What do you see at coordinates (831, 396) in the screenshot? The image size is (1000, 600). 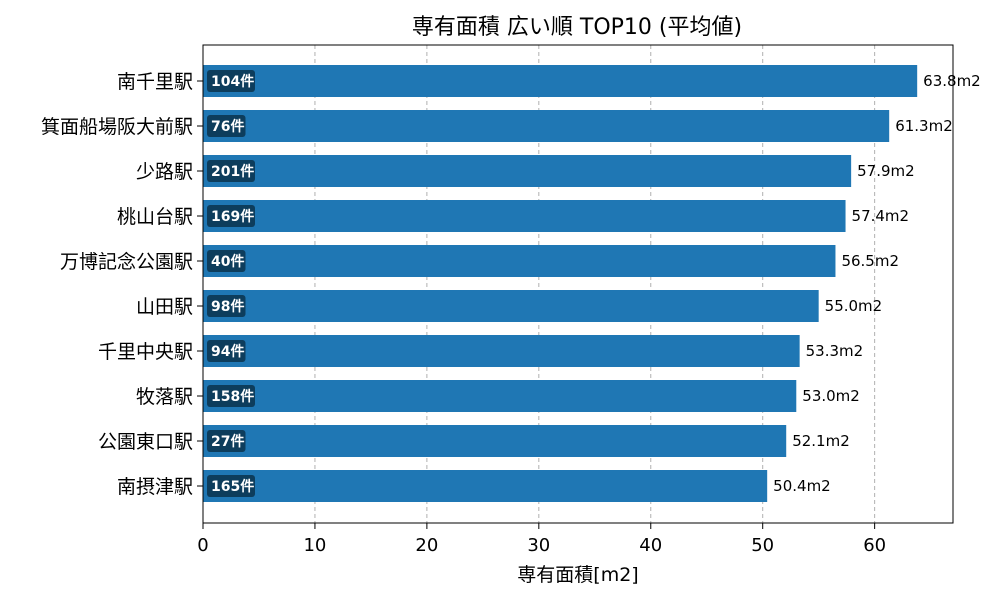 I see `value-label: 53.0m2` at bounding box center [831, 396].